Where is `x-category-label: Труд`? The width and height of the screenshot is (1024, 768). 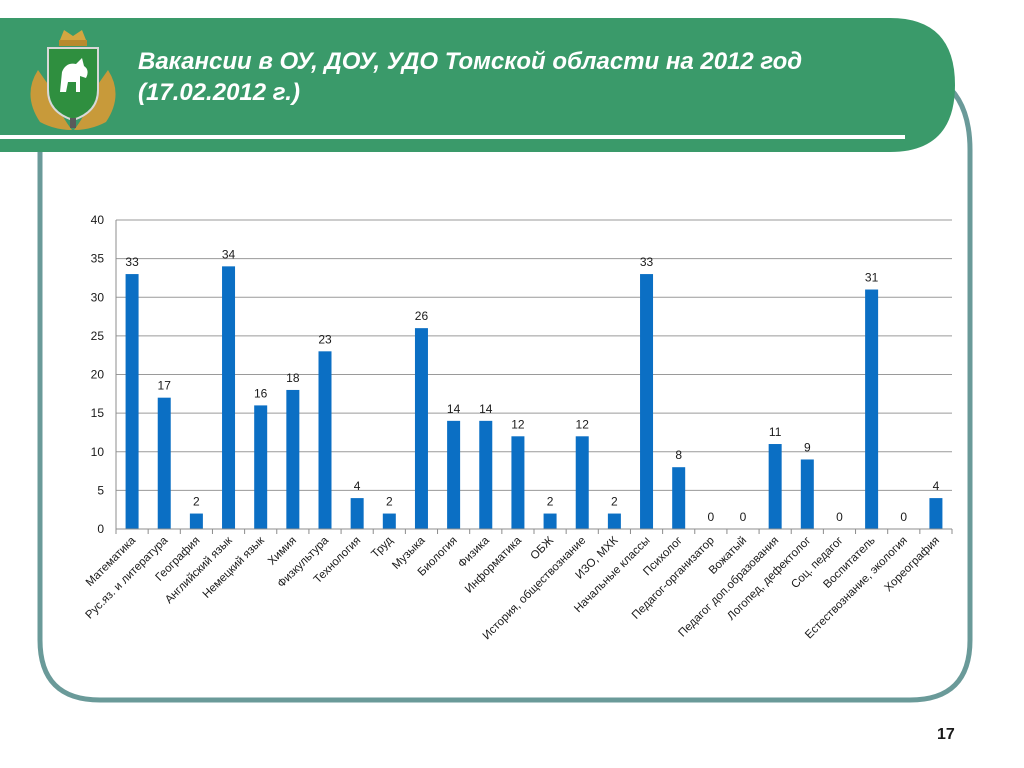 x-category-label: Труд is located at coordinates (382, 547).